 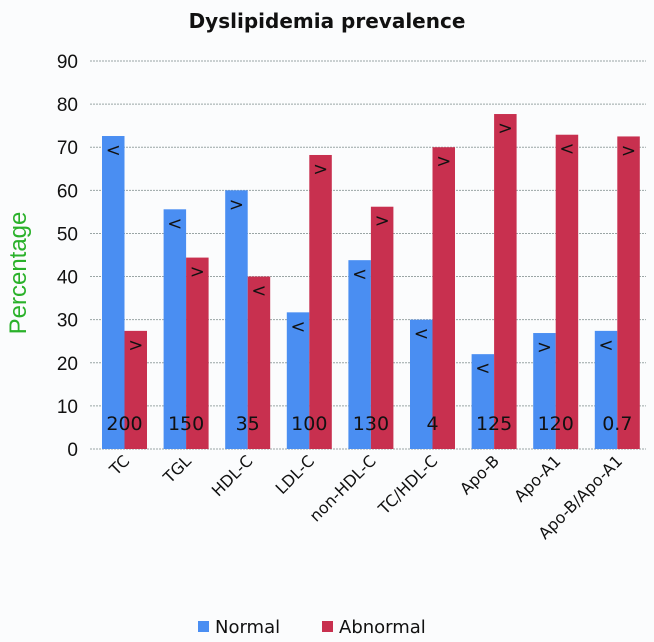 I want to click on y-axis-label: Percentage, so click(x=18, y=273).